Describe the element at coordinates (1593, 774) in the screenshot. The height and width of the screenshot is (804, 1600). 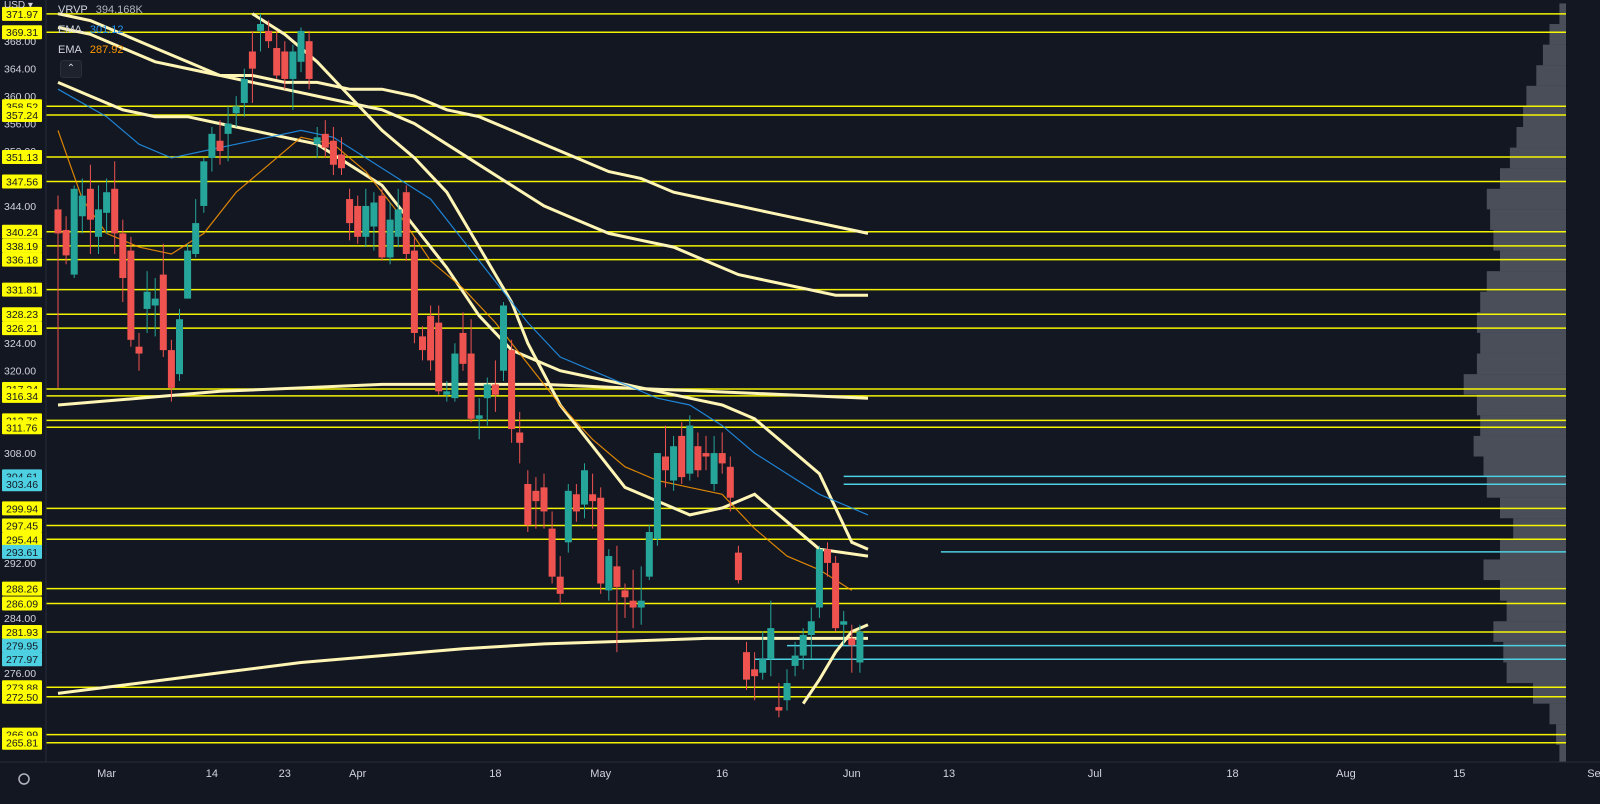
I see `time-tick-label: Sep` at that location.